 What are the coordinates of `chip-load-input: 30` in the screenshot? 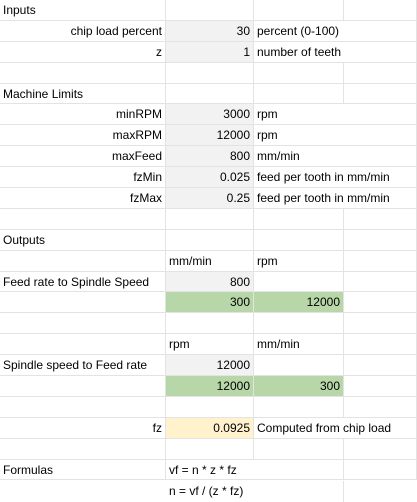 It's located at (210, 31).